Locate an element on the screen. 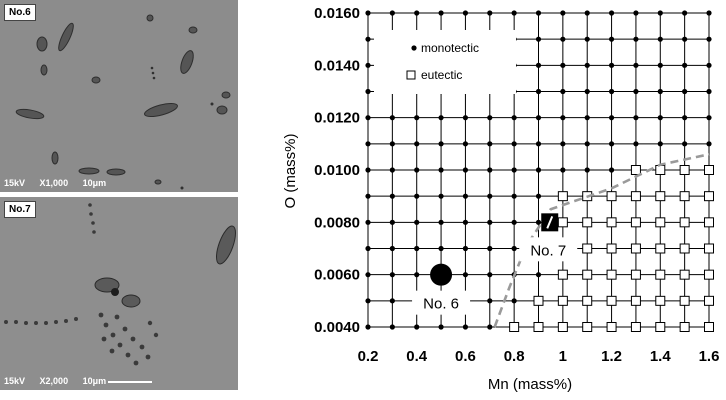 Image resolution: width=726 pixels, height=400 pixels. scale-bar-icon is located at coordinates (130, 381).